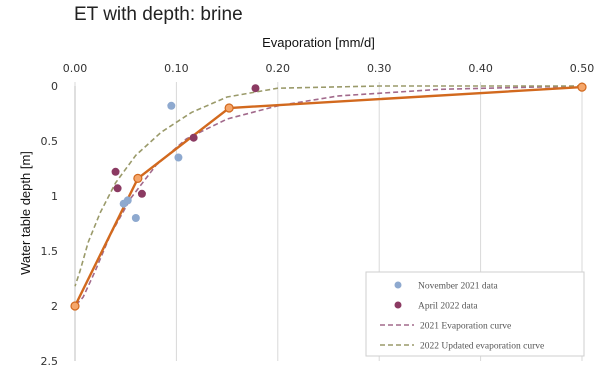 This screenshot has height=372, width=606. I want to click on legend-label: 2021 Evaporation curve, so click(465, 327).